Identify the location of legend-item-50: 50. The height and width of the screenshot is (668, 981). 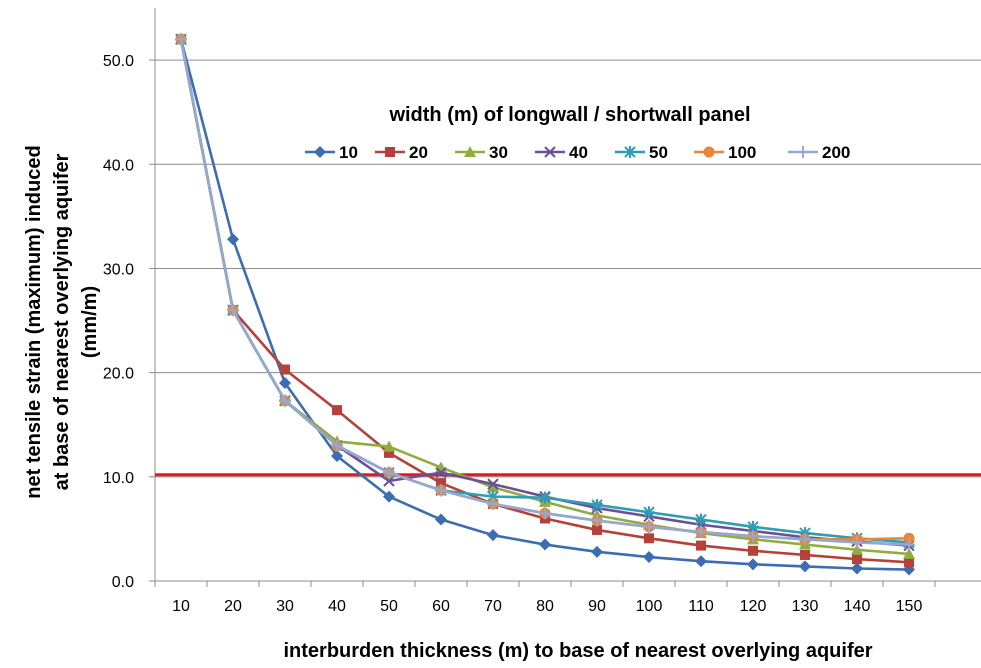
(641, 152).